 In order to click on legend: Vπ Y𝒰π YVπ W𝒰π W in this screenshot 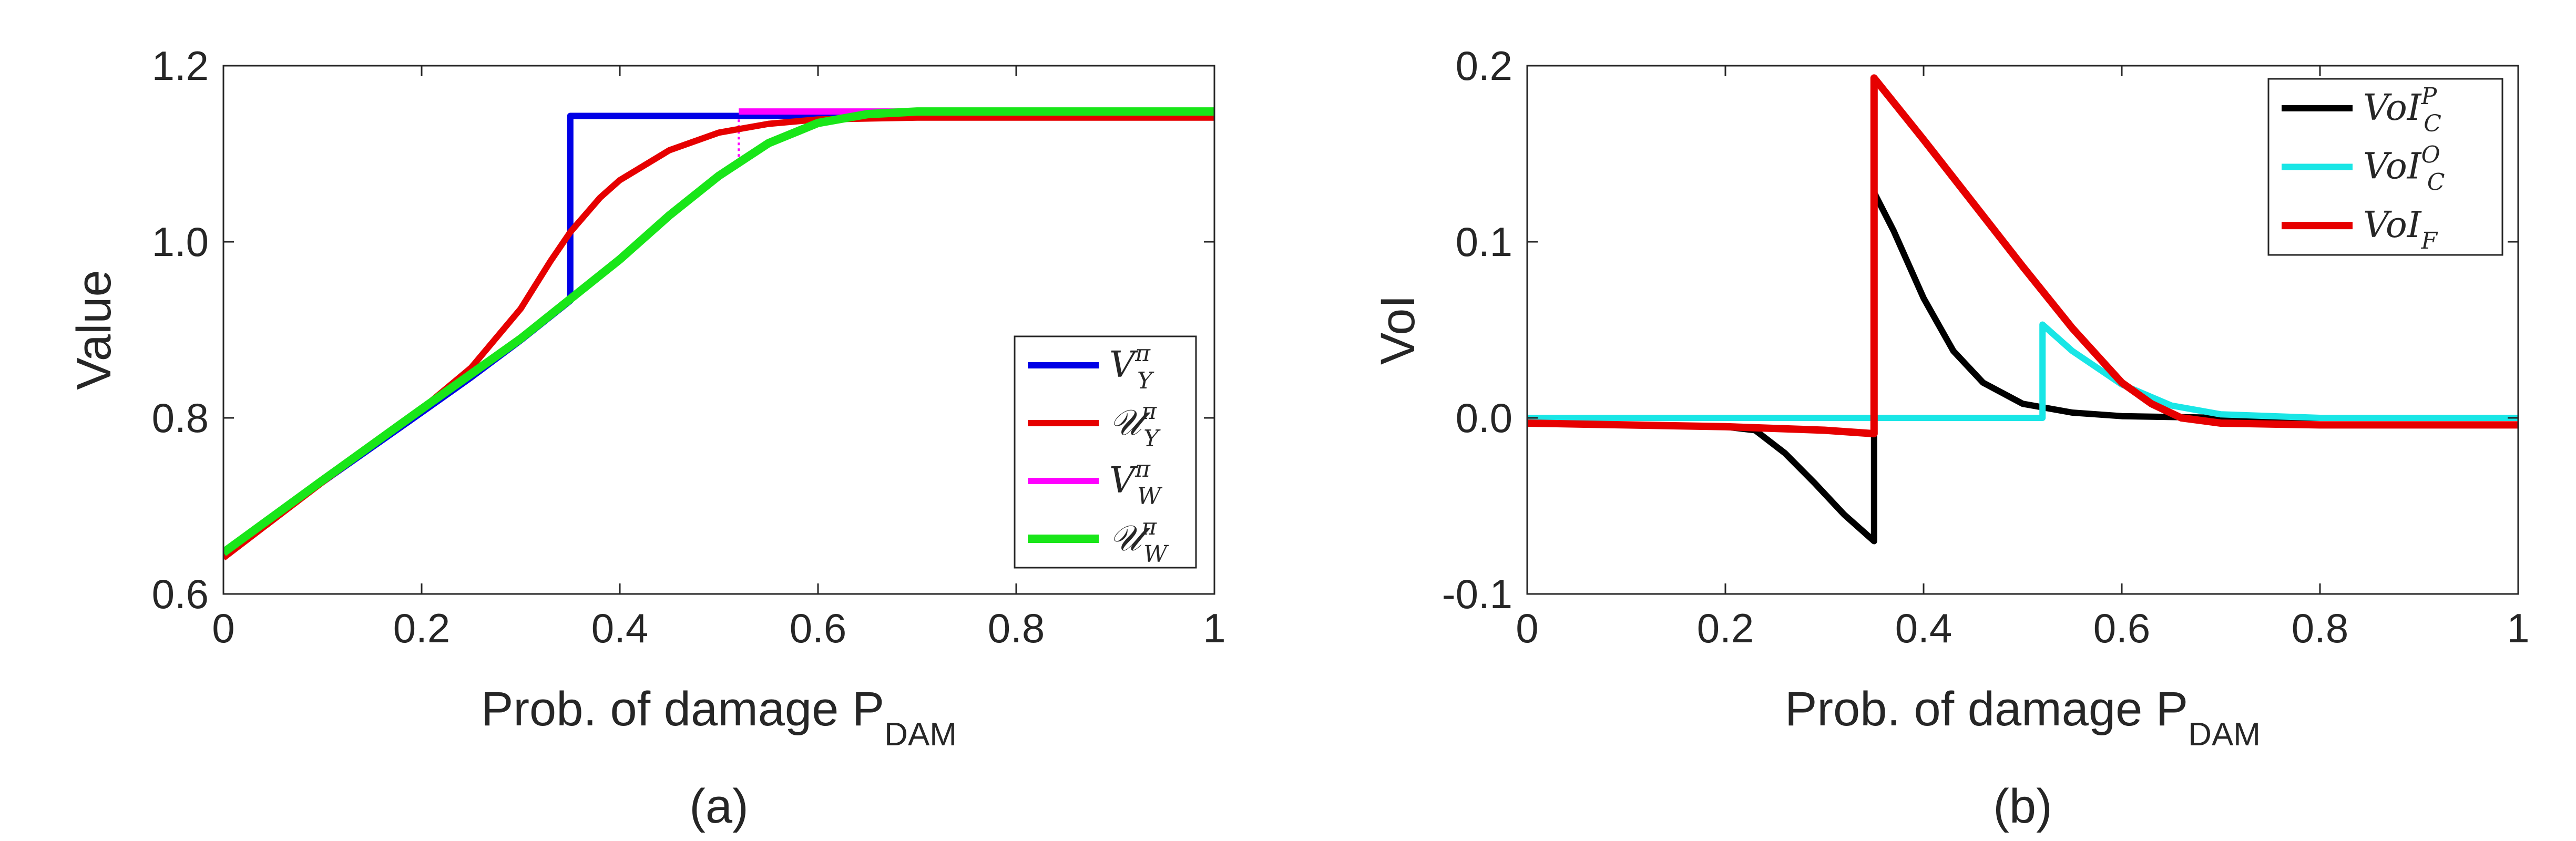, I will do `click(1105, 452)`.